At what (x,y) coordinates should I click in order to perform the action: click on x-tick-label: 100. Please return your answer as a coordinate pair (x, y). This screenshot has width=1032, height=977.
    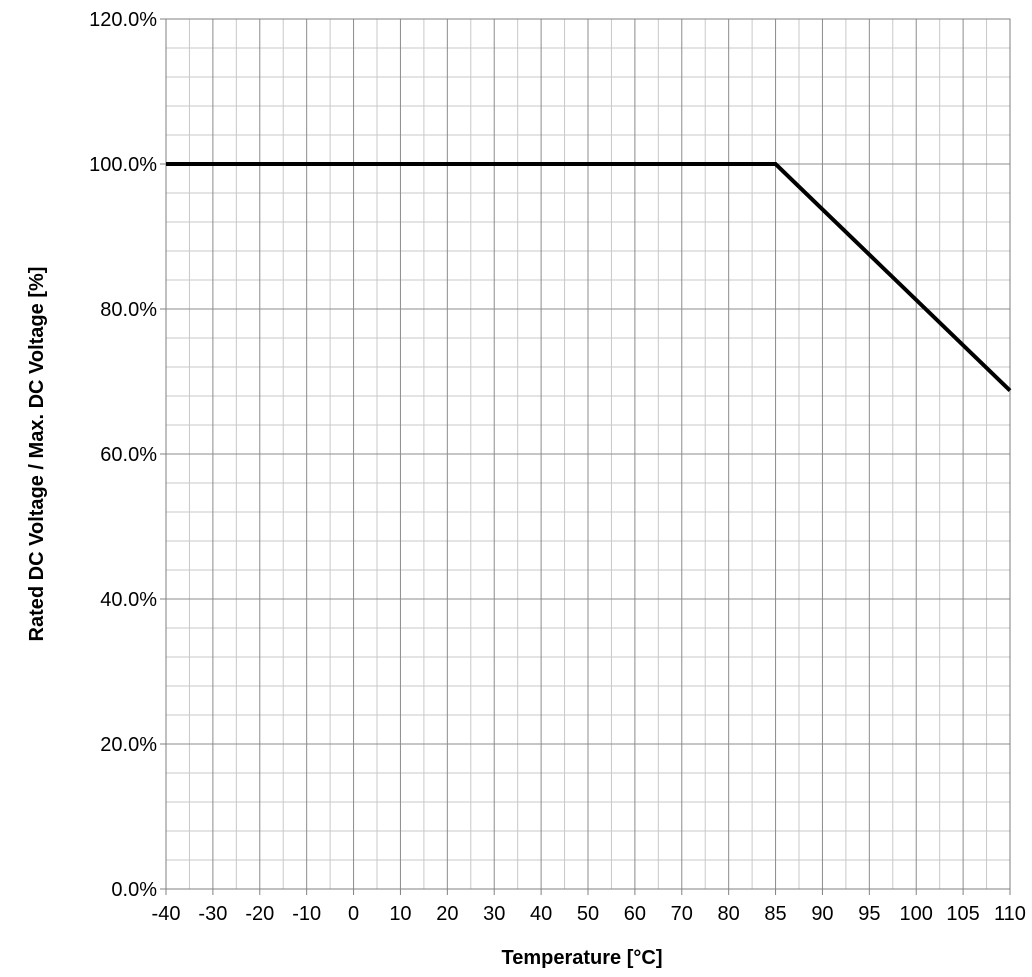
    Looking at the image, I should click on (916, 914).